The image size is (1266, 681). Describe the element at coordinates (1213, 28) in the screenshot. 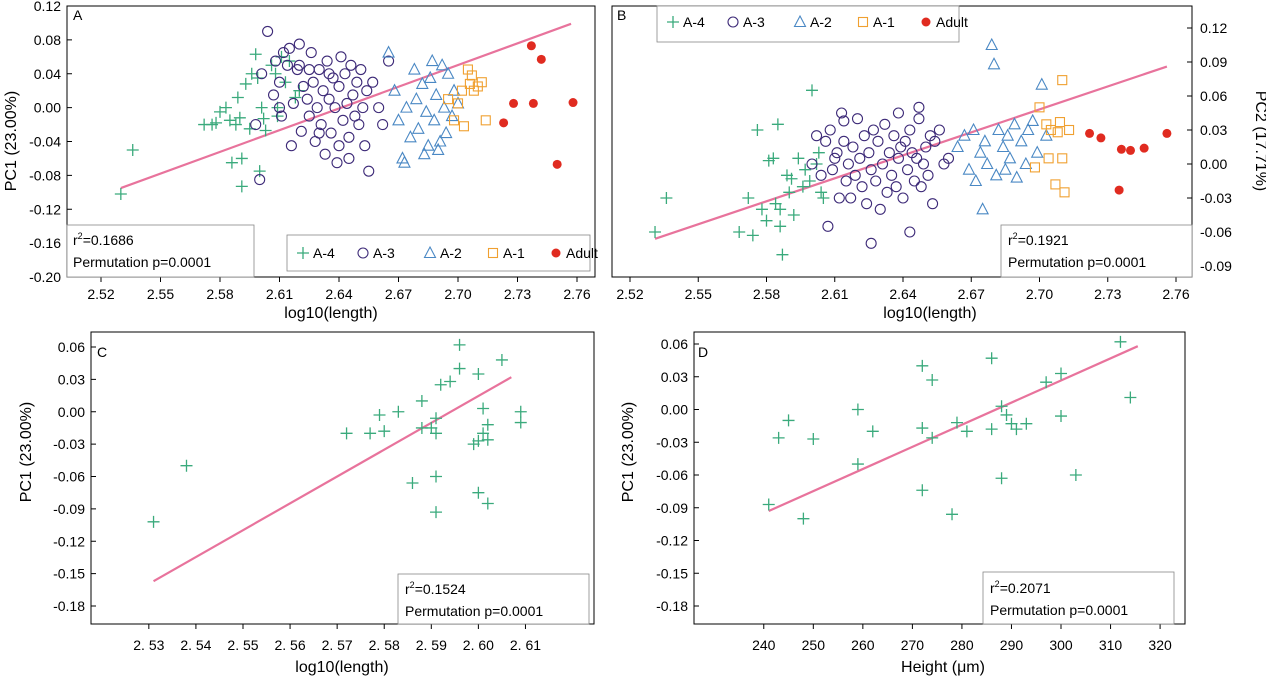

I see `y-tick-label: 0.12` at that location.